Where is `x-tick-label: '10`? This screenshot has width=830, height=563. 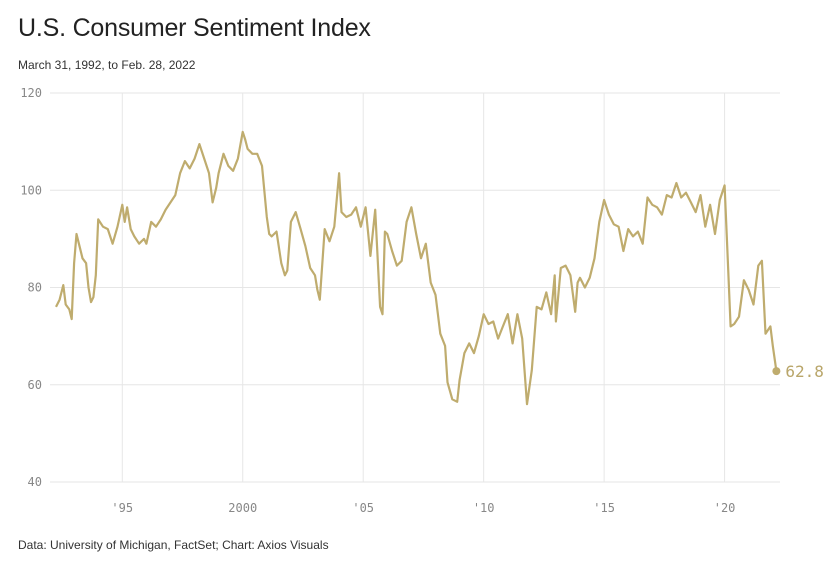 x-tick-label: '10 is located at coordinates (484, 508).